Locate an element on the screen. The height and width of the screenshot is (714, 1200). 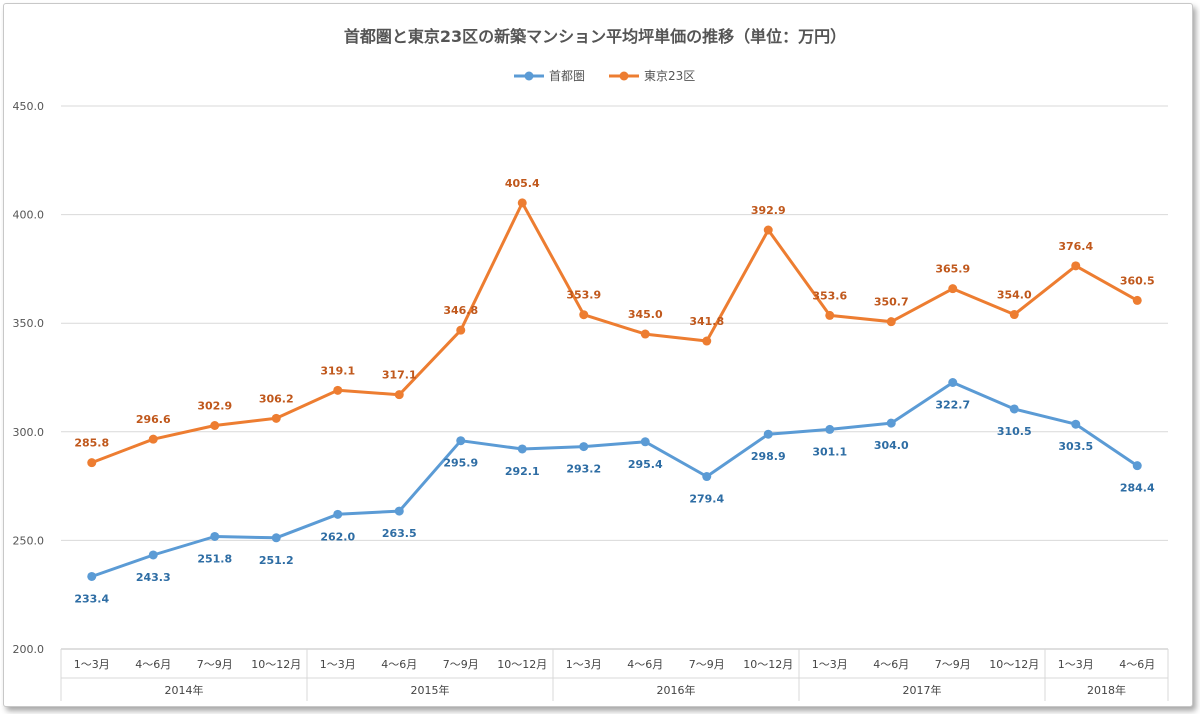
data-label: 353.6 is located at coordinates (829, 295).